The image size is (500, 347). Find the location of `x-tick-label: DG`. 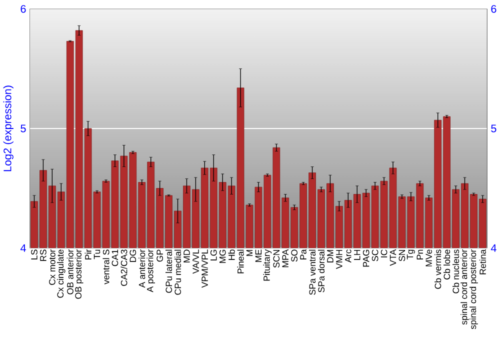

x-tick-label: DG is located at coordinates (133, 256).